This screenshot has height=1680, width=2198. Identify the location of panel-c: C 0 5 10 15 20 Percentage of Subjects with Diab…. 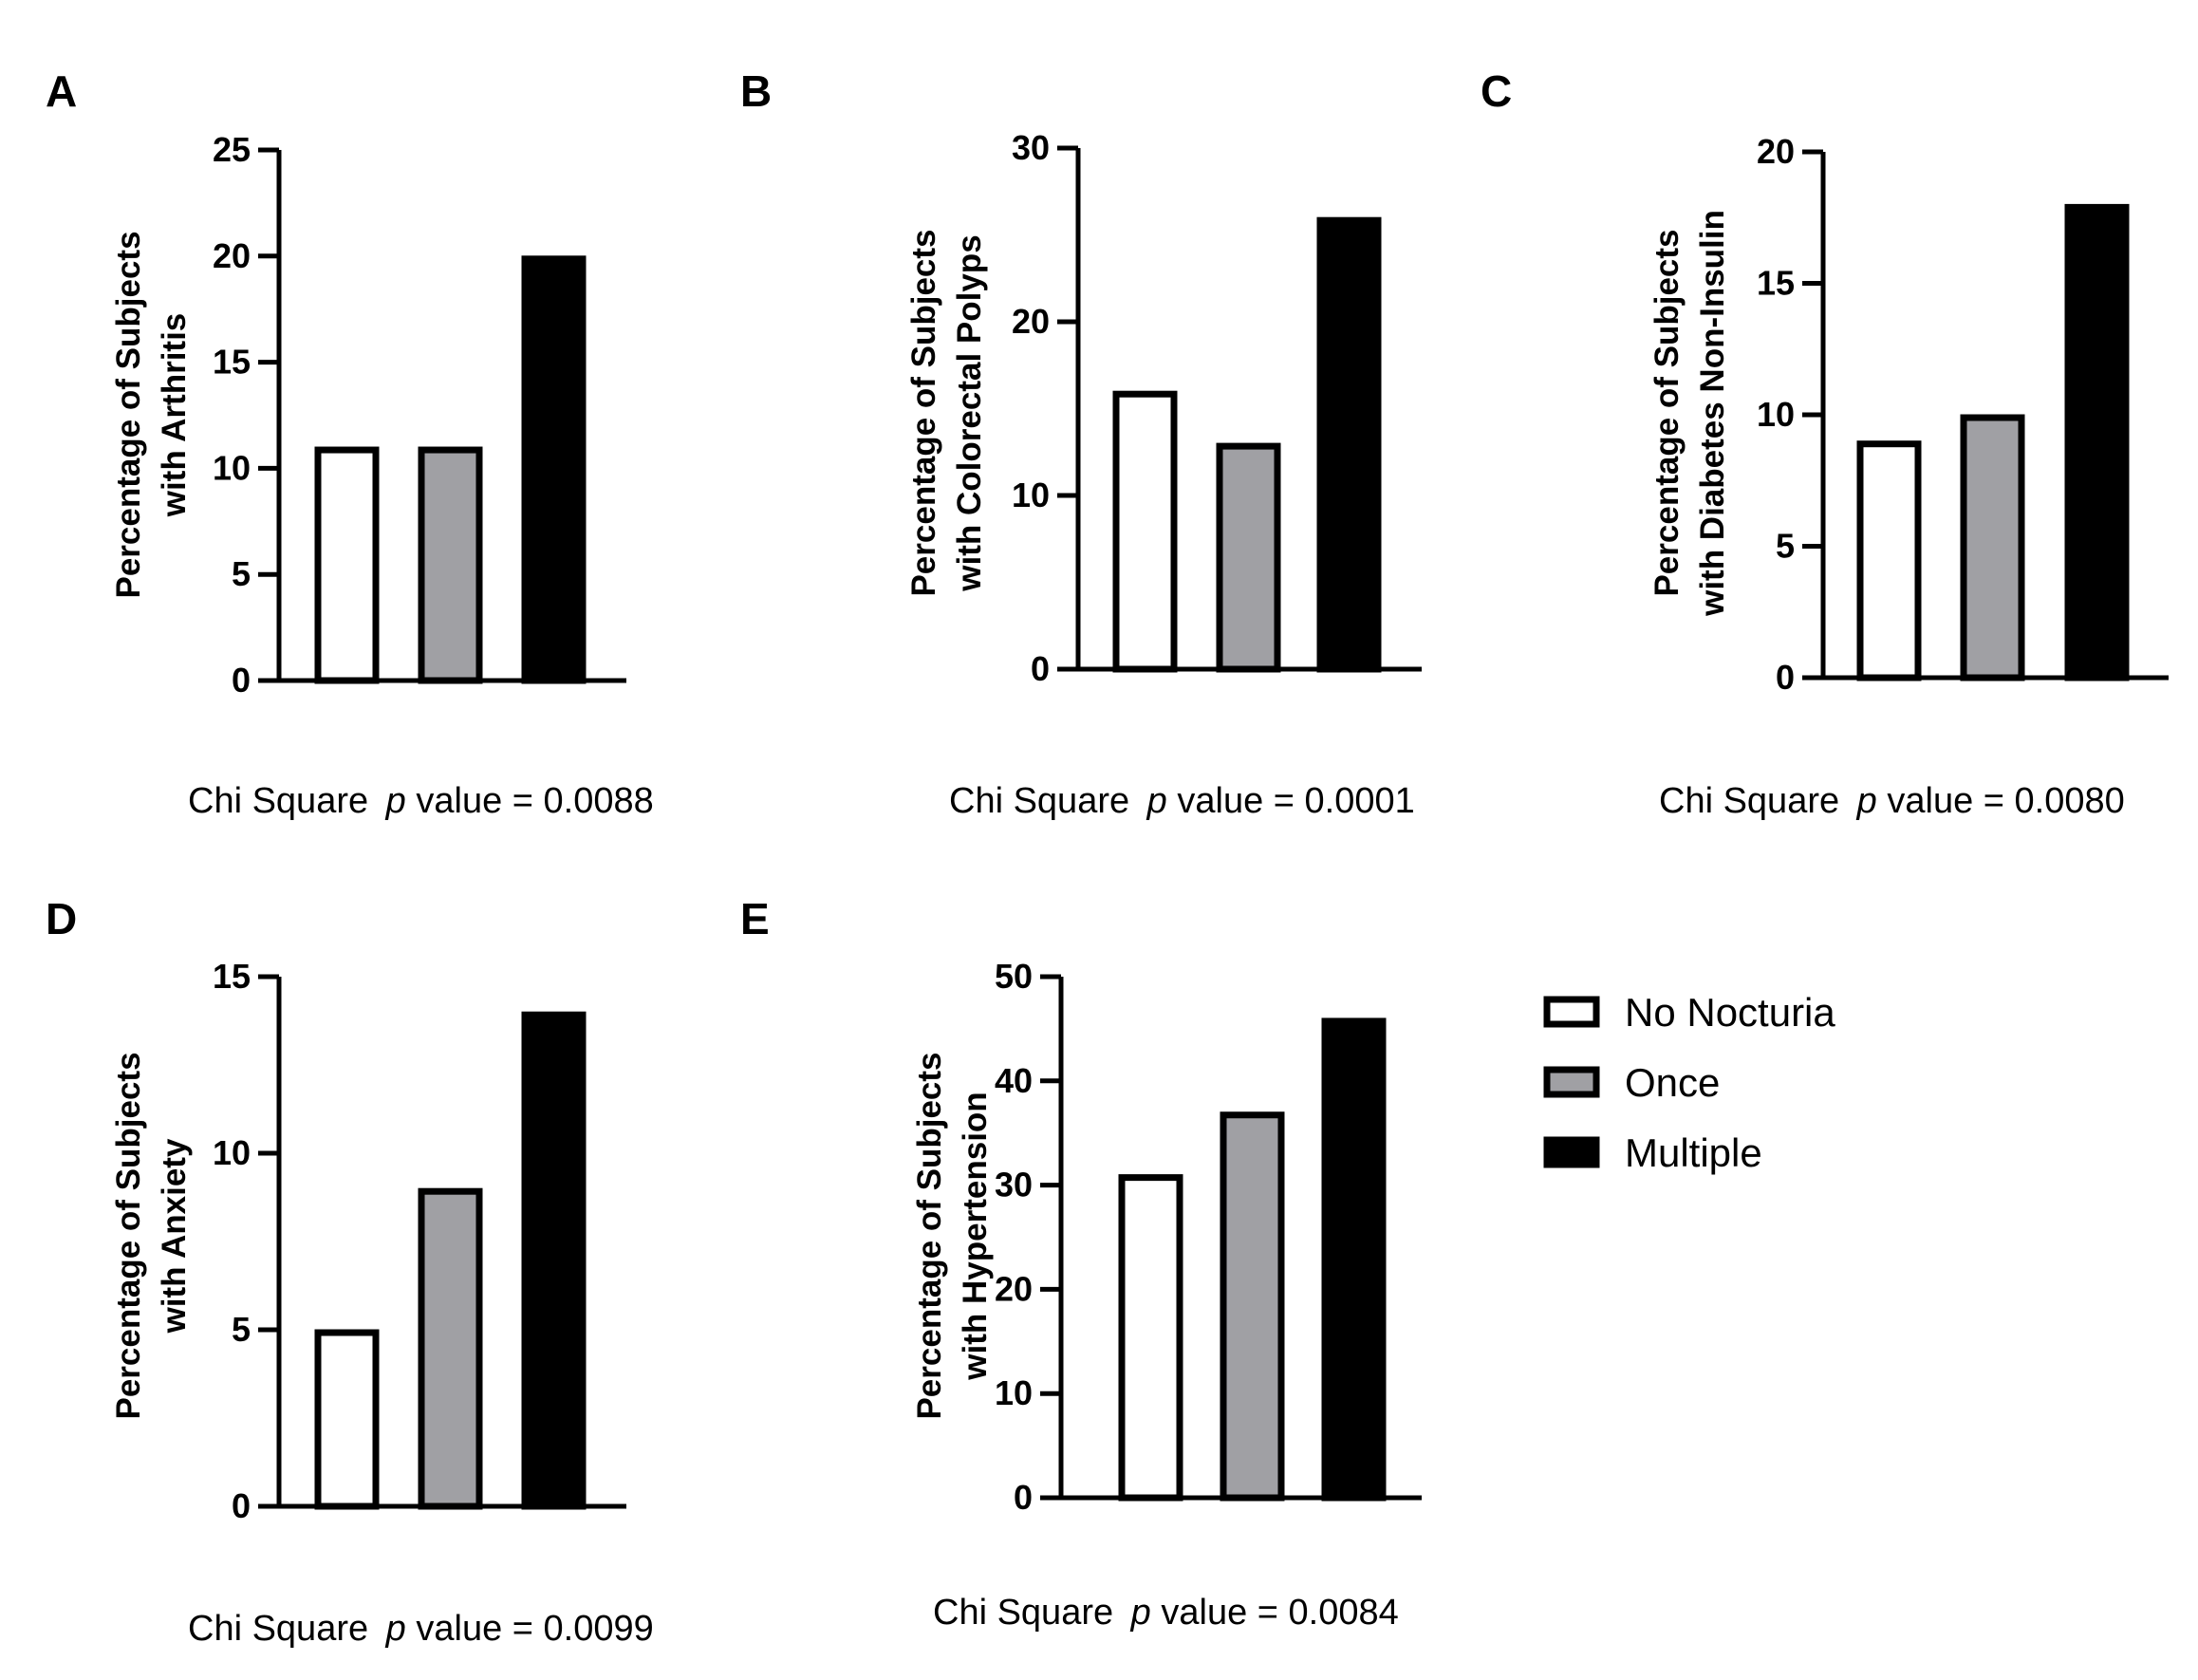
(1825, 444).